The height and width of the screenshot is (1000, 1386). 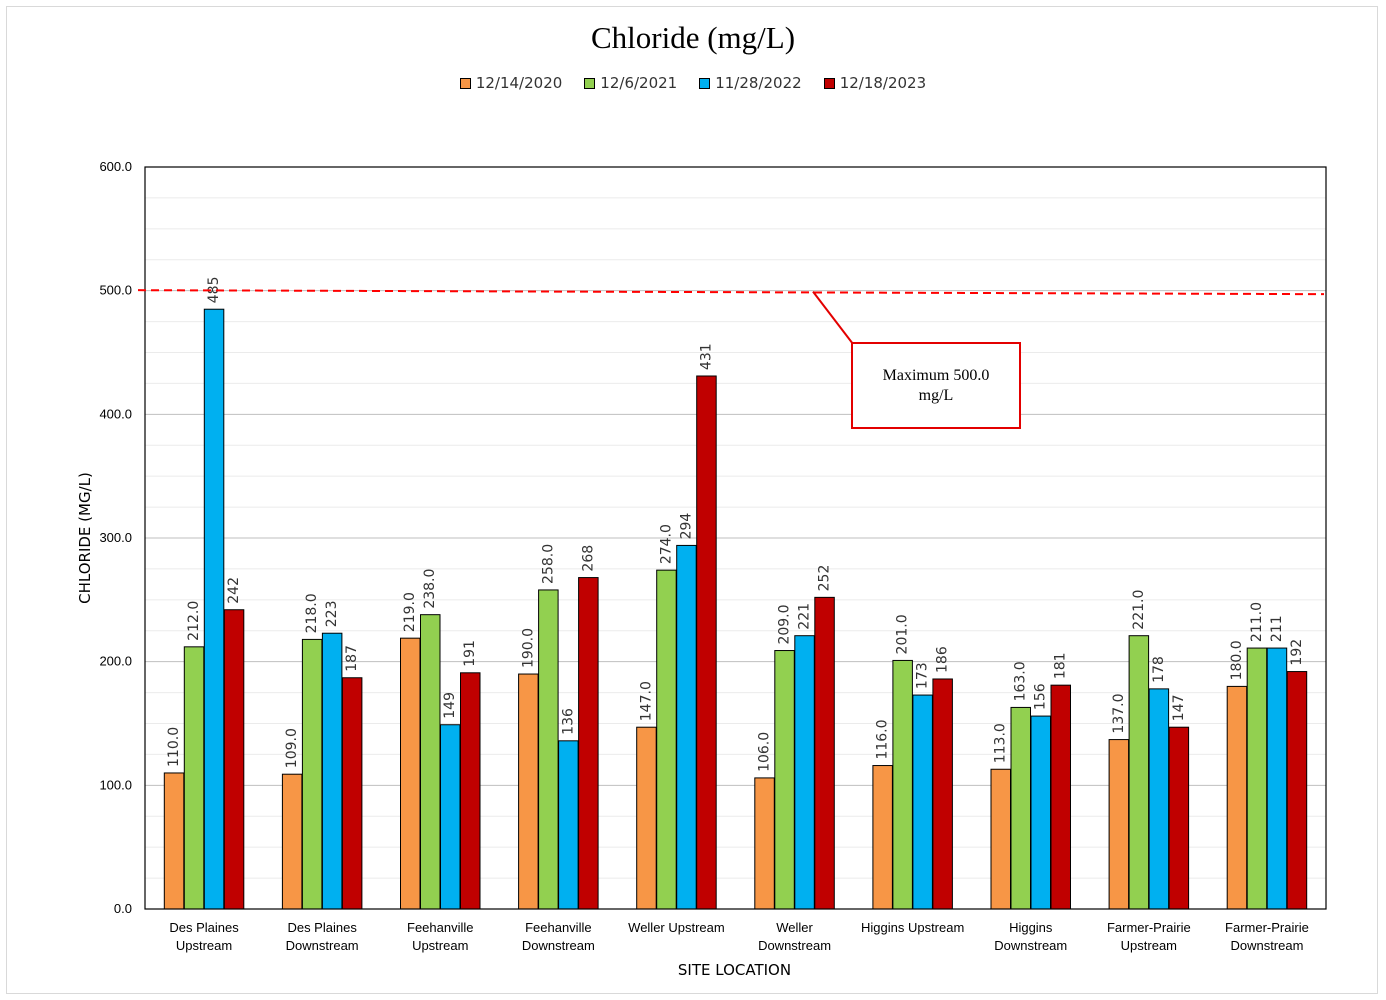 I want to click on data-label: 187, so click(x=352, y=658).